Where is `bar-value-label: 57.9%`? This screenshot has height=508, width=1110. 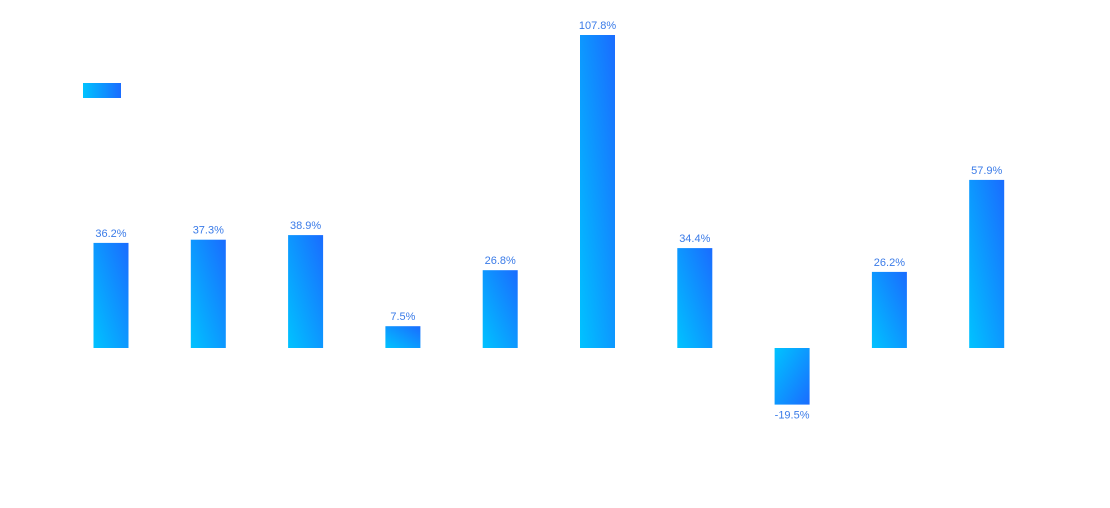 bar-value-label: 57.9% is located at coordinates (986, 171).